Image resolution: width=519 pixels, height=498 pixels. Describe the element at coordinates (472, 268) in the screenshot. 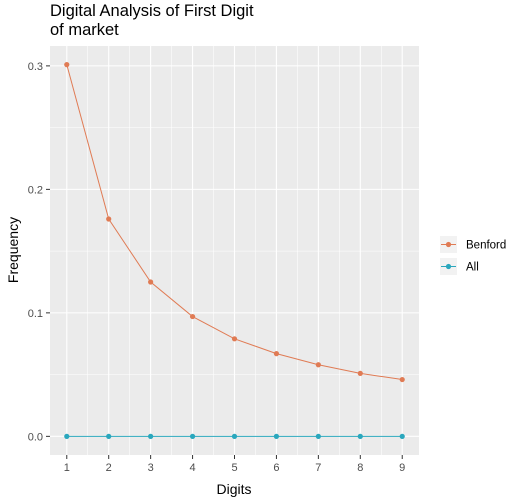

I see `legend-label-all: All` at that location.